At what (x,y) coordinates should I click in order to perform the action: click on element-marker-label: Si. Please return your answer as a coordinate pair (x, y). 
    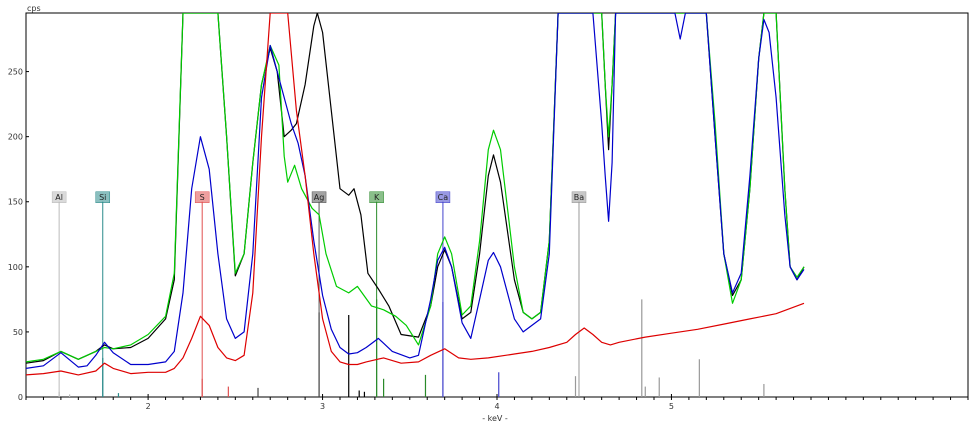
    Looking at the image, I should click on (102, 197).